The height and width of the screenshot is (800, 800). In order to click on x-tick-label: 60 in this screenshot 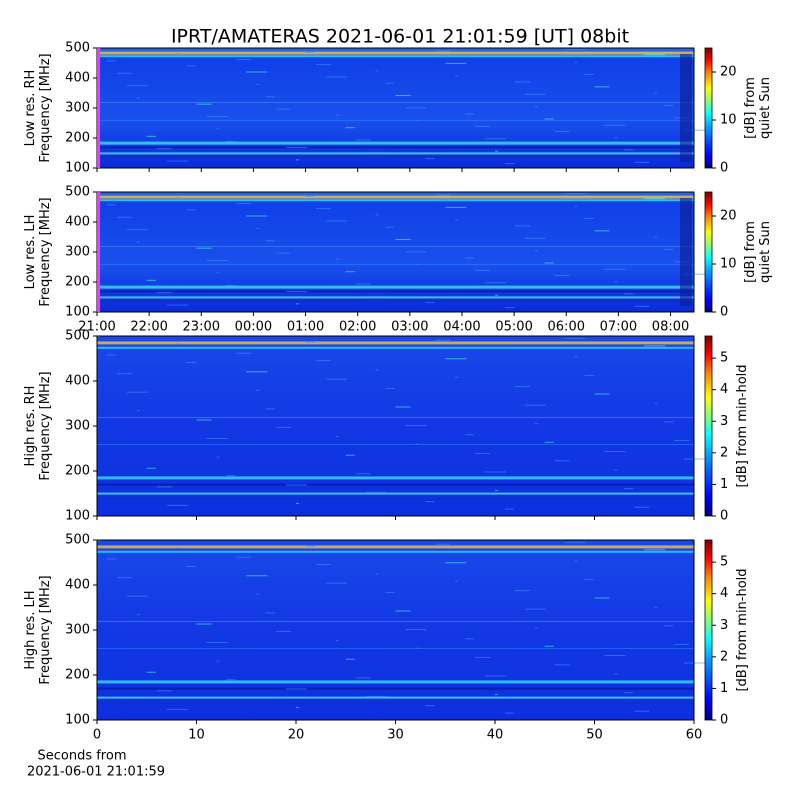, I will do `click(694, 735)`.